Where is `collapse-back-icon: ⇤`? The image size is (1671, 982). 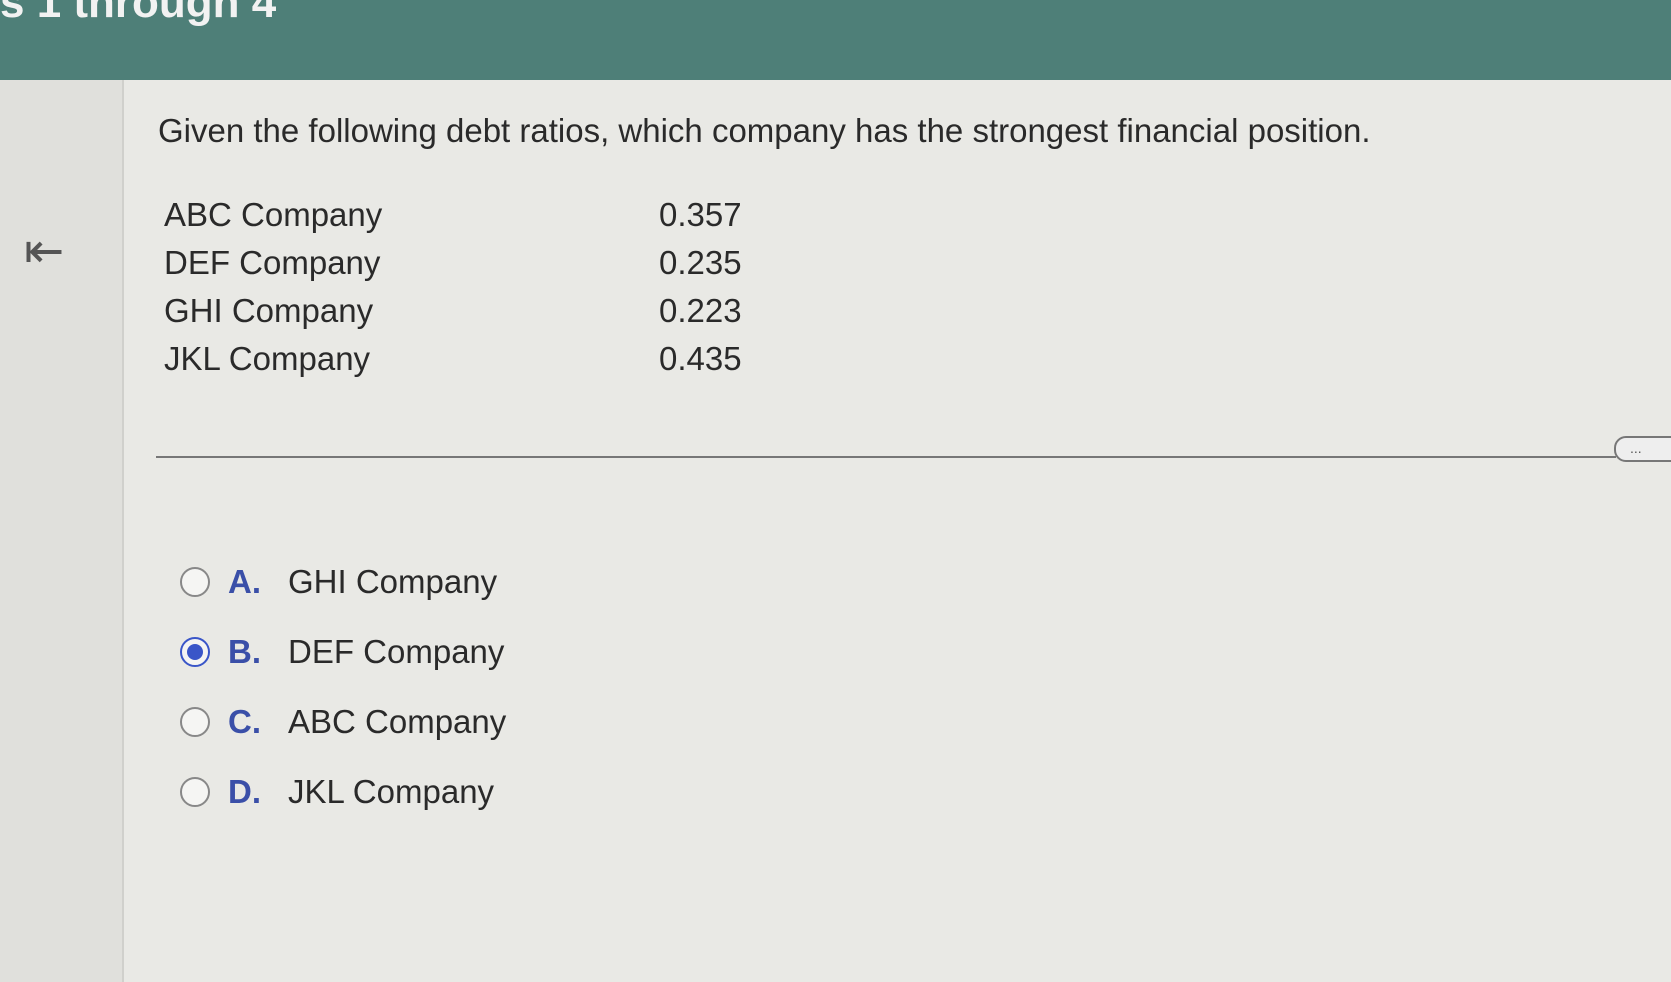 collapse-back-icon: ⇤ is located at coordinates (44, 251).